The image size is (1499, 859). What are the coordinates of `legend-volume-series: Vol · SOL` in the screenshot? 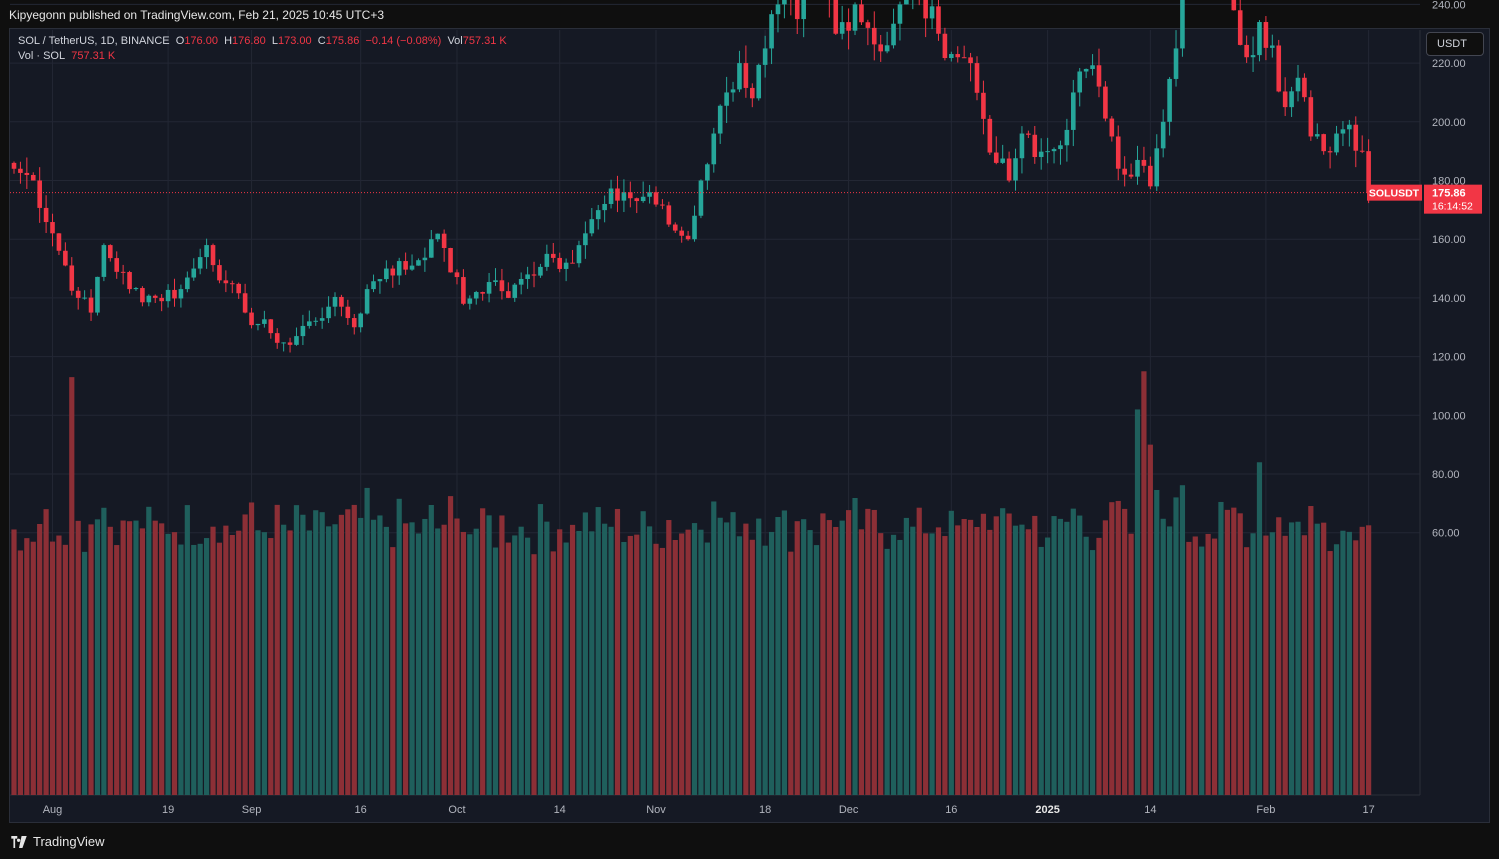 It's located at (42, 56).